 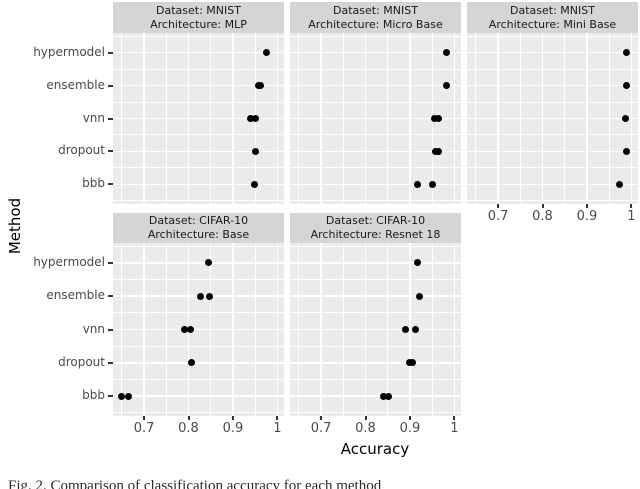 I want to click on y-tick-label: hypermodel, so click(x=69, y=51).